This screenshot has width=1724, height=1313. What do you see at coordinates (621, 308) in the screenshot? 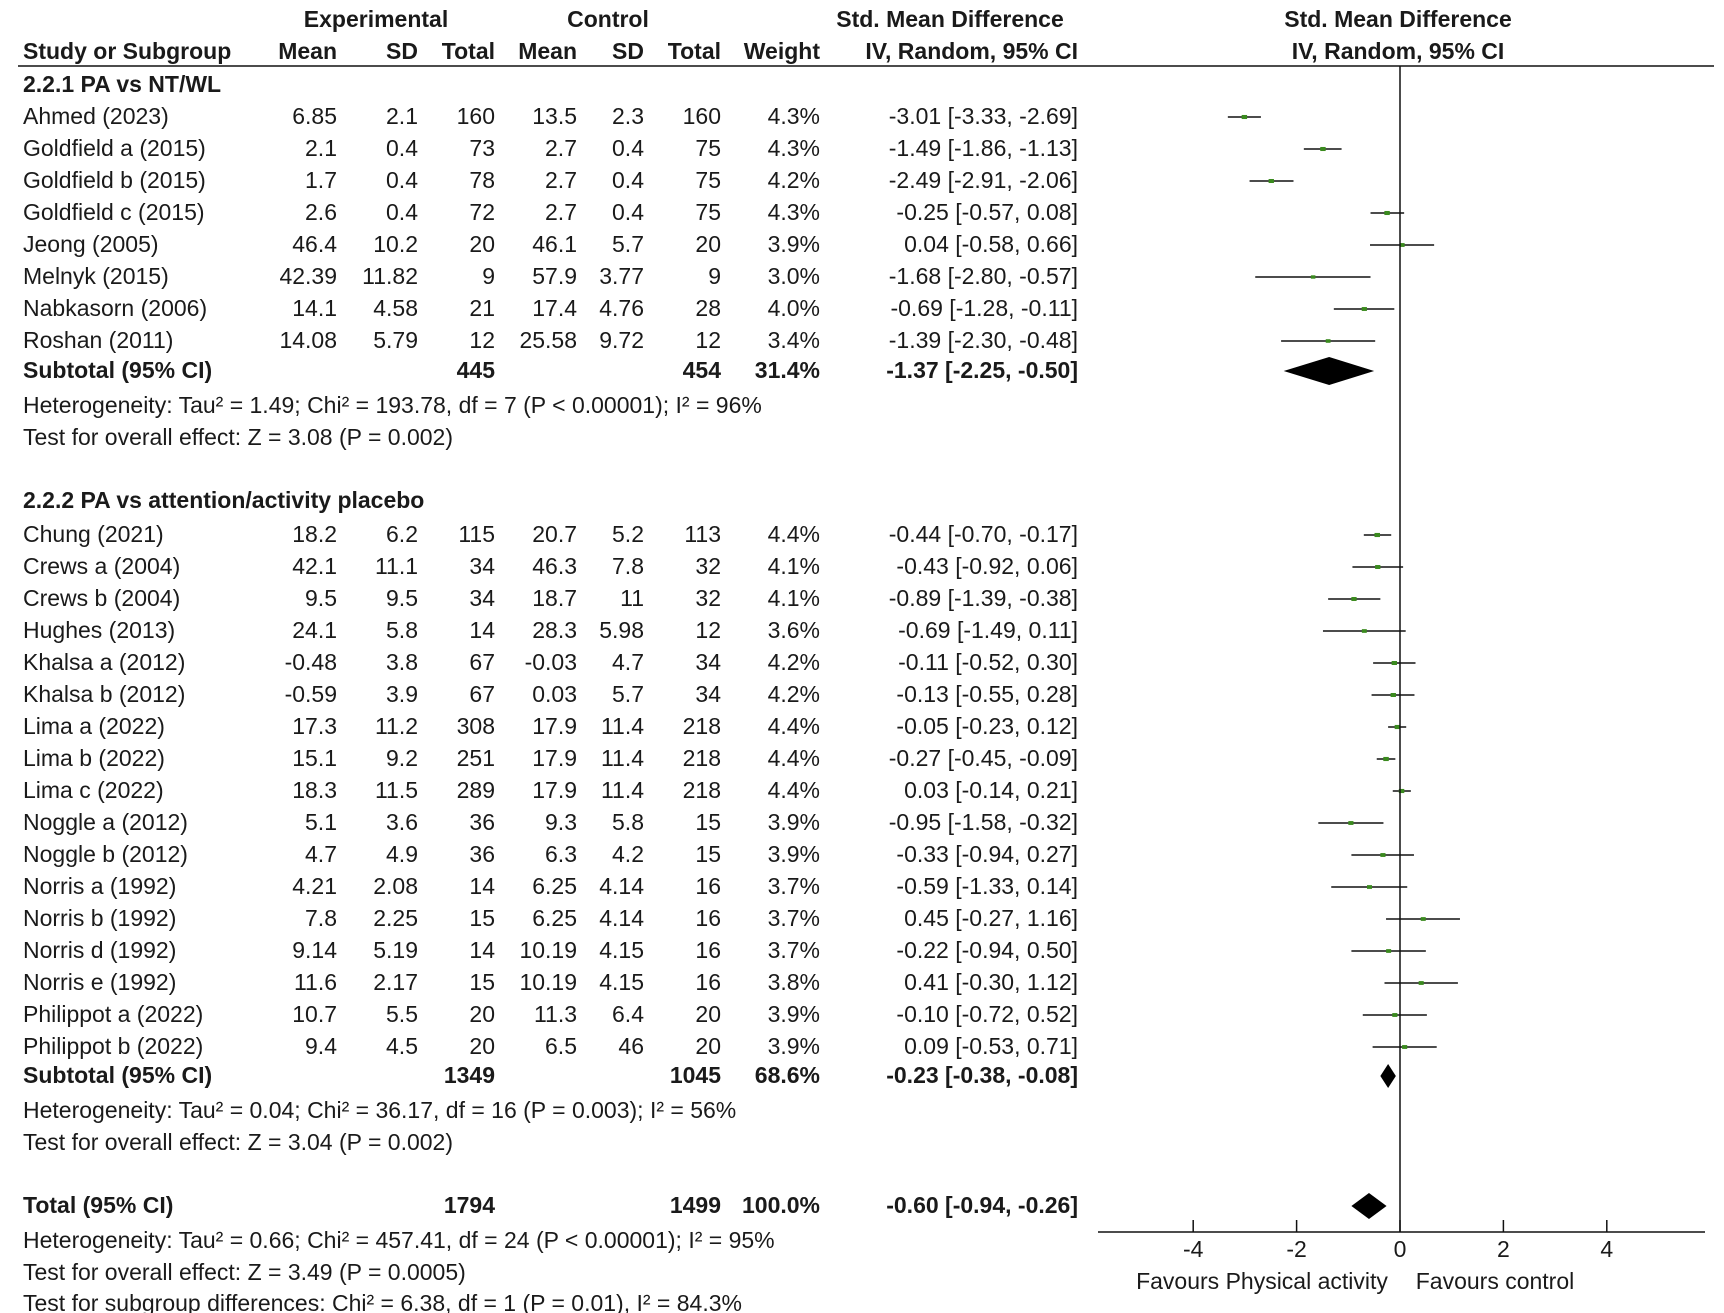
I see `ctrl-sd: 4.76` at bounding box center [621, 308].